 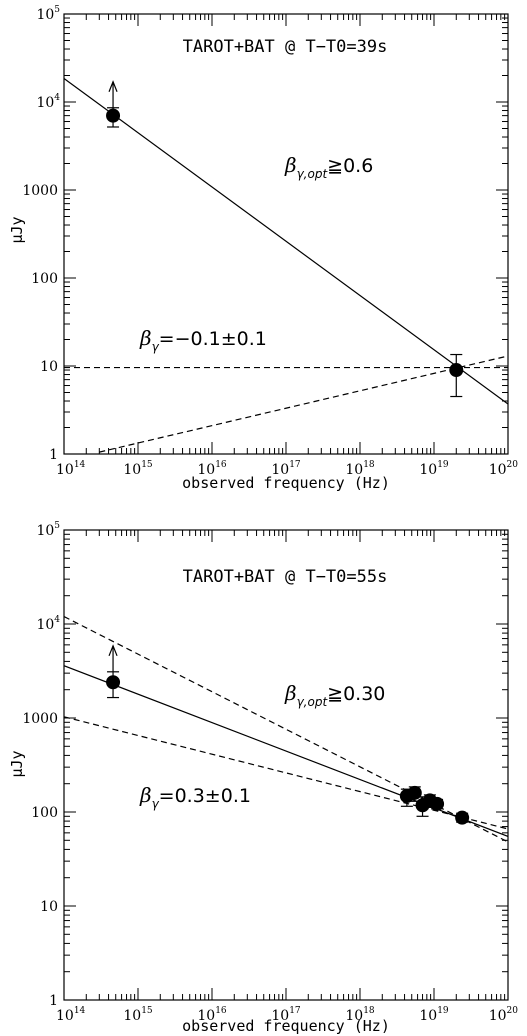 What do you see at coordinates (334, 695) in the screenshot?
I see `beta-annotation: βγ,opt≧0.30` at bounding box center [334, 695].